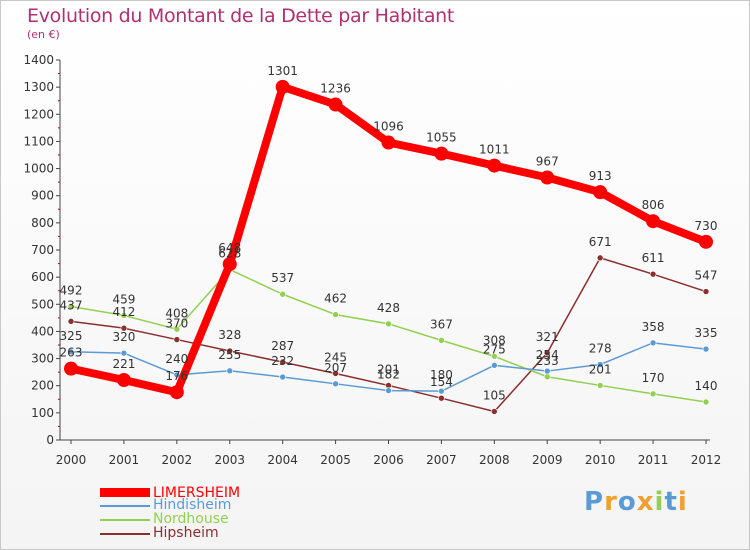  I want to click on data-label-hindisheim: 358, so click(653, 327).